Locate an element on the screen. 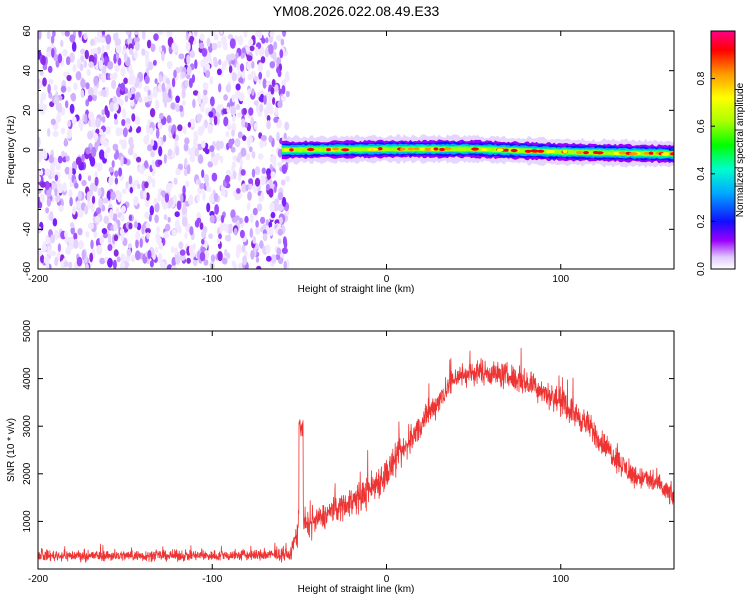  x-tick-label: 100 is located at coordinates (560, 579).